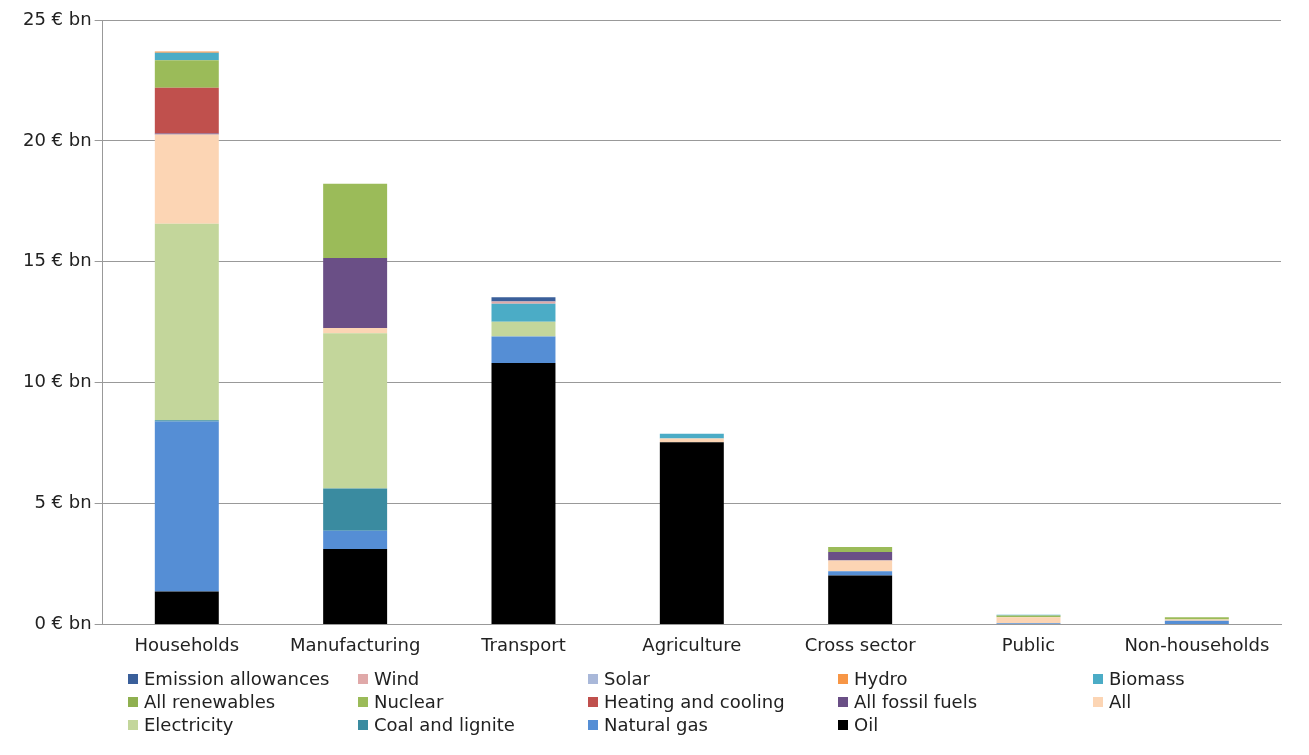 The image size is (1309, 755). Describe the element at coordinates (656, 724) in the screenshot. I see `legend-label: Natural gas` at that location.